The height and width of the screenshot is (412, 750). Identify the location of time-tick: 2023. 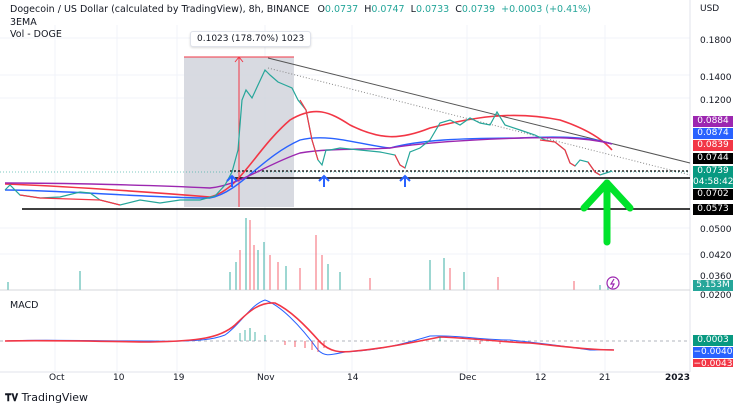
(678, 378).